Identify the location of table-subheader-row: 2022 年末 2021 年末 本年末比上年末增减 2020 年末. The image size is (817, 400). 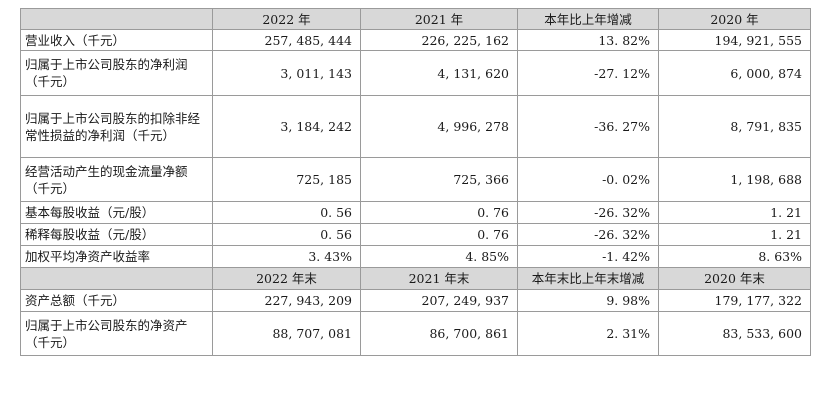
(415, 278).